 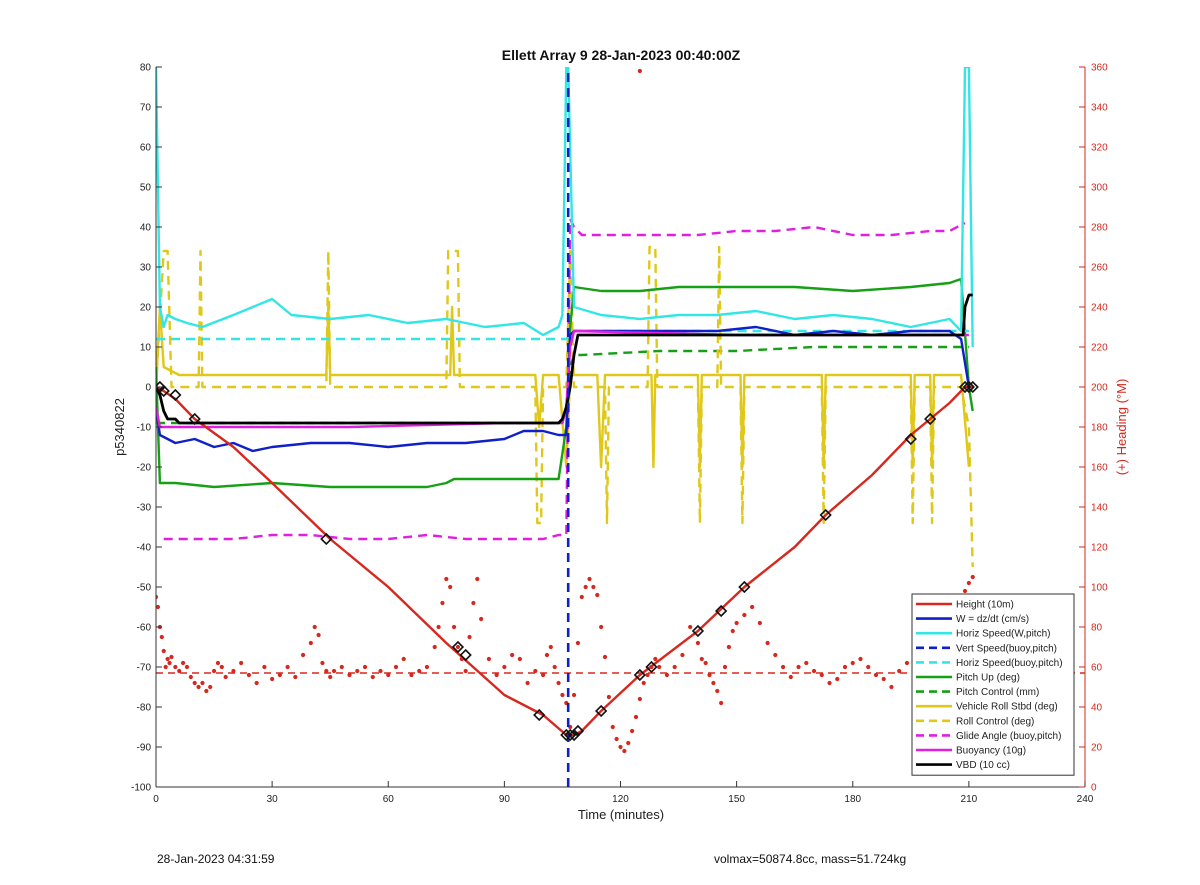 What do you see at coordinates (810, 859) in the screenshot?
I see `footer-summary: volmax=50874.8cc, mass=51.724kg` at bounding box center [810, 859].